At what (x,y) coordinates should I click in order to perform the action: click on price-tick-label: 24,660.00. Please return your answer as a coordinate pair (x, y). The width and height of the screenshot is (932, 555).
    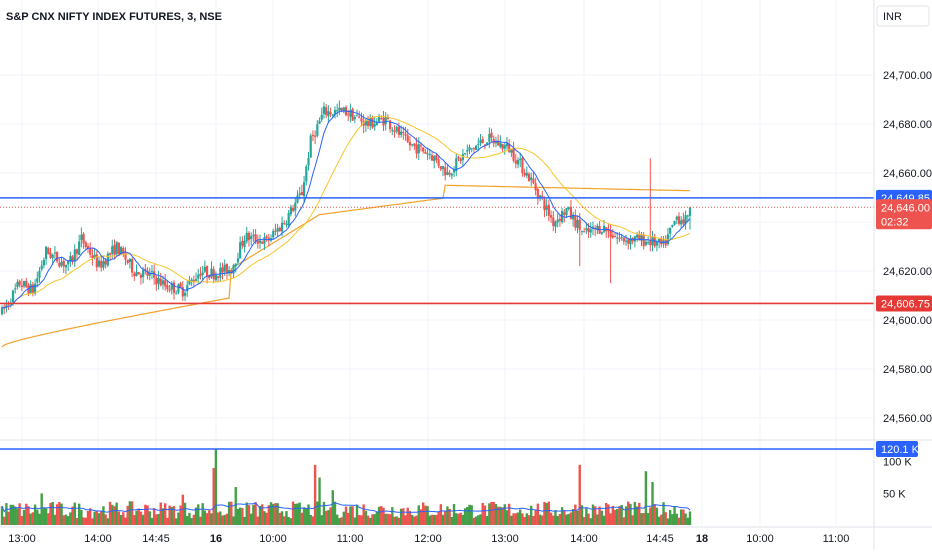
    Looking at the image, I should click on (907, 174).